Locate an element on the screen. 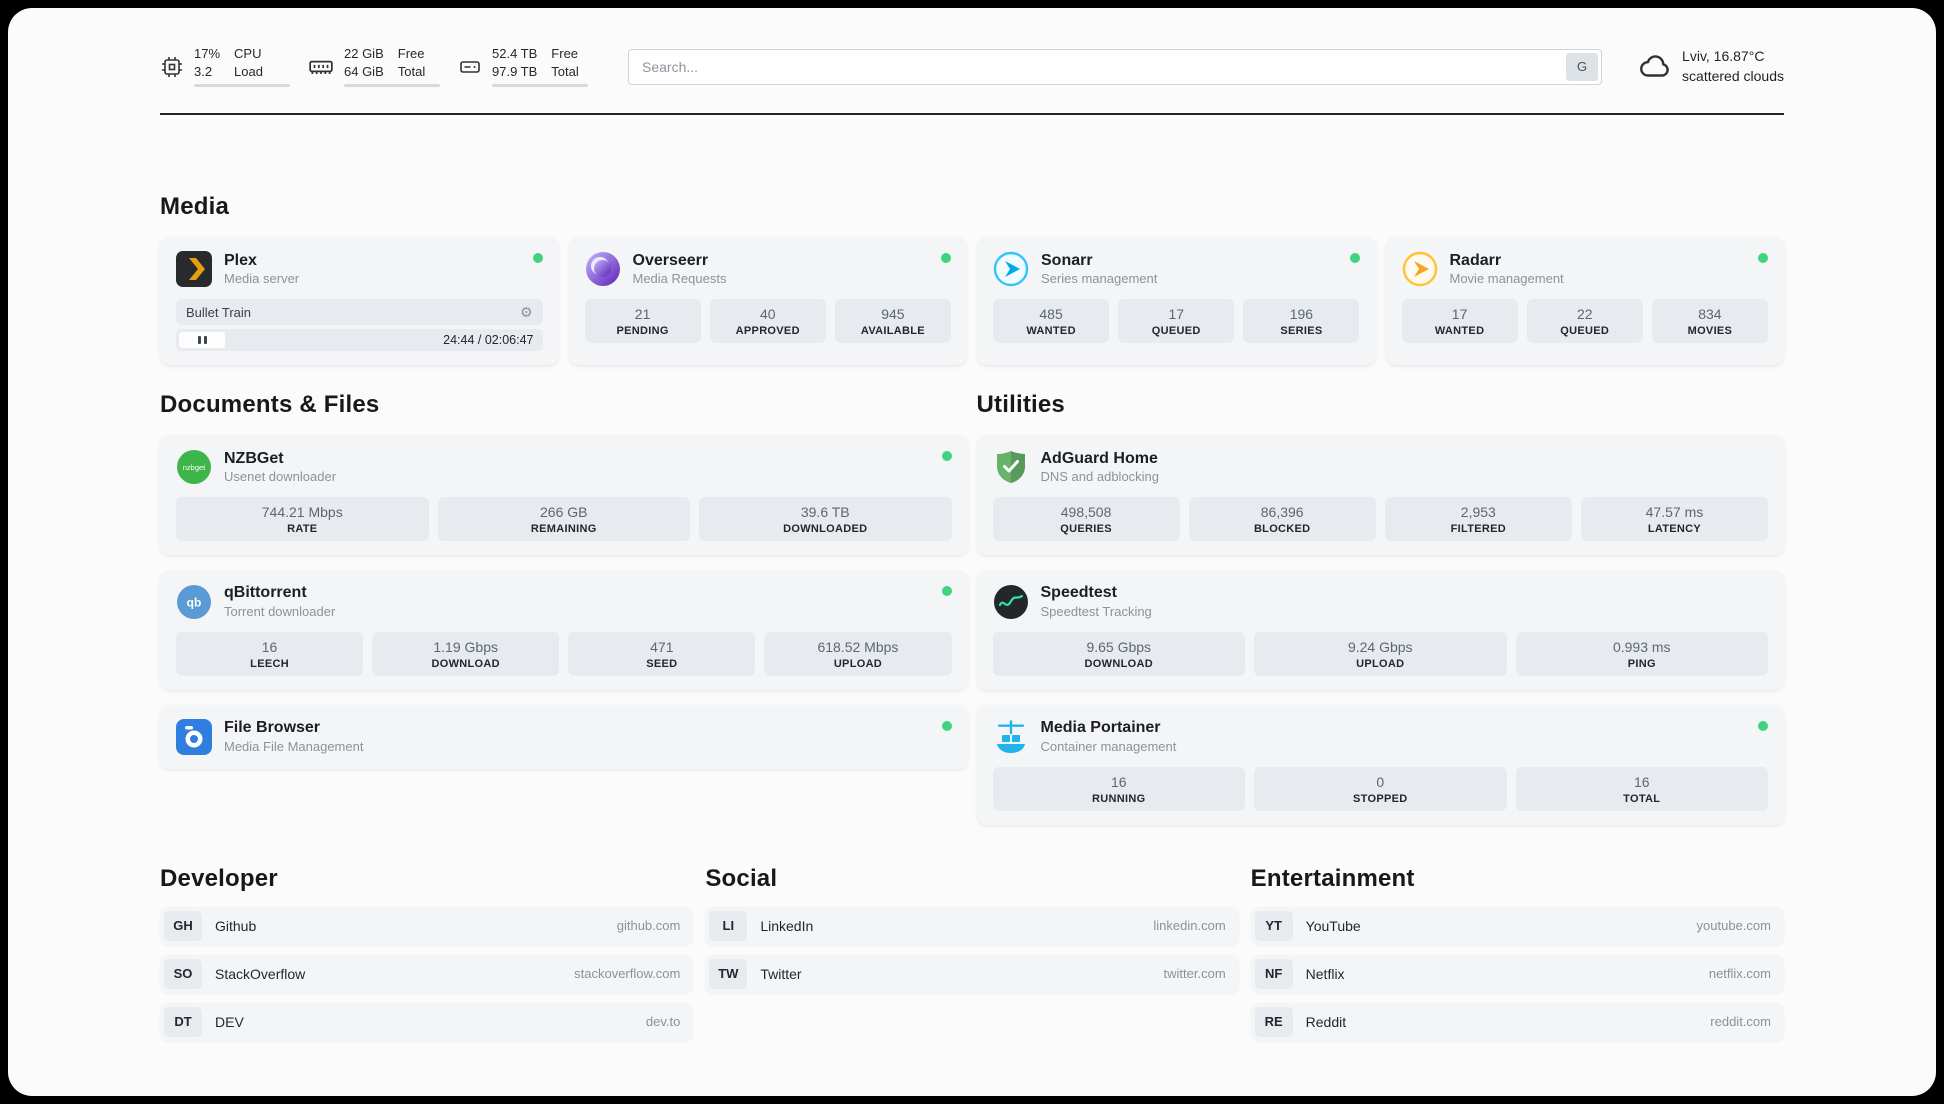 The width and height of the screenshot is (1944, 1104). gear-icon: ⚙ is located at coordinates (526, 312).